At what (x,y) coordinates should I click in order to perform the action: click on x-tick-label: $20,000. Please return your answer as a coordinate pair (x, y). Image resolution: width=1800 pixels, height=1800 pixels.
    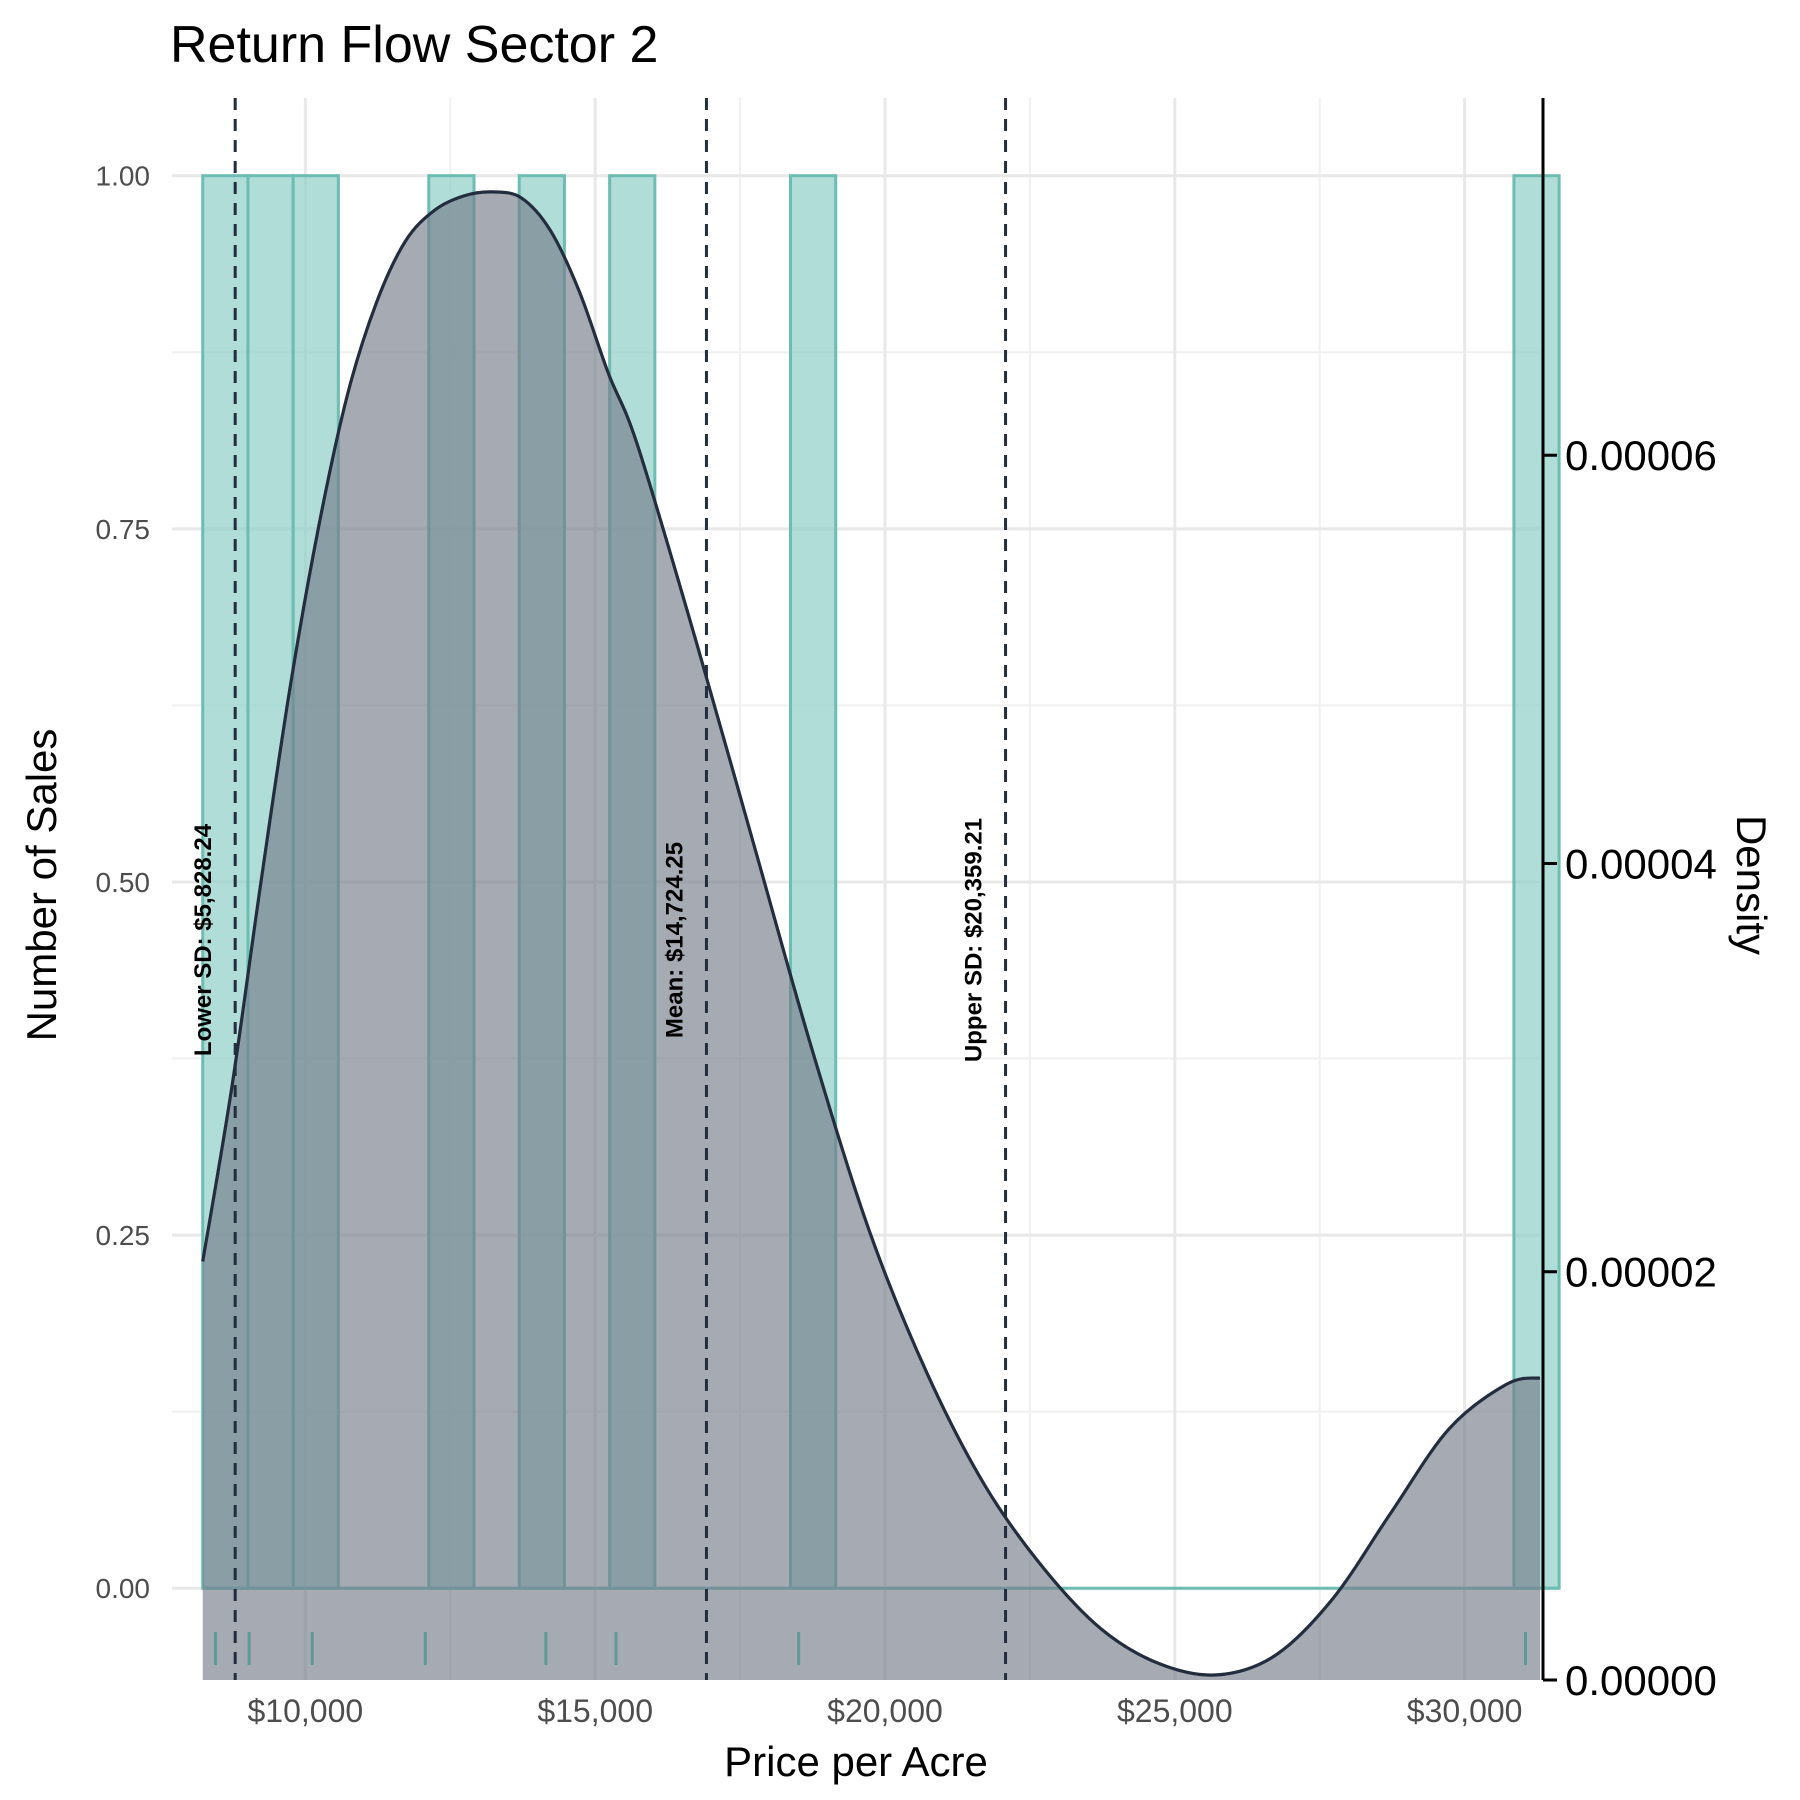
    Looking at the image, I should click on (885, 1711).